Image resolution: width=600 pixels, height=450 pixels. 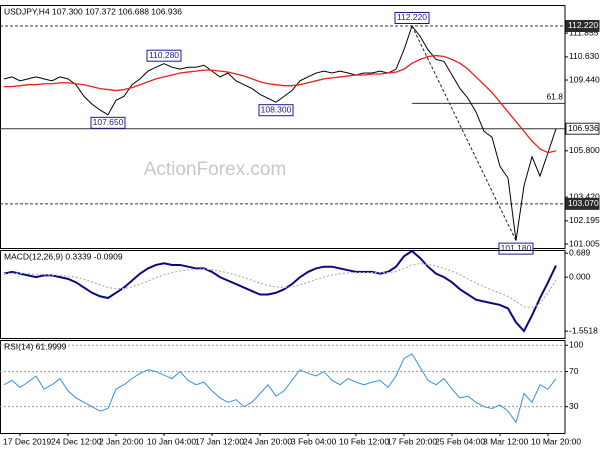 What do you see at coordinates (574, 406) in the screenshot?
I see `y-tick-label: 30` at bounding box center [574, 406].